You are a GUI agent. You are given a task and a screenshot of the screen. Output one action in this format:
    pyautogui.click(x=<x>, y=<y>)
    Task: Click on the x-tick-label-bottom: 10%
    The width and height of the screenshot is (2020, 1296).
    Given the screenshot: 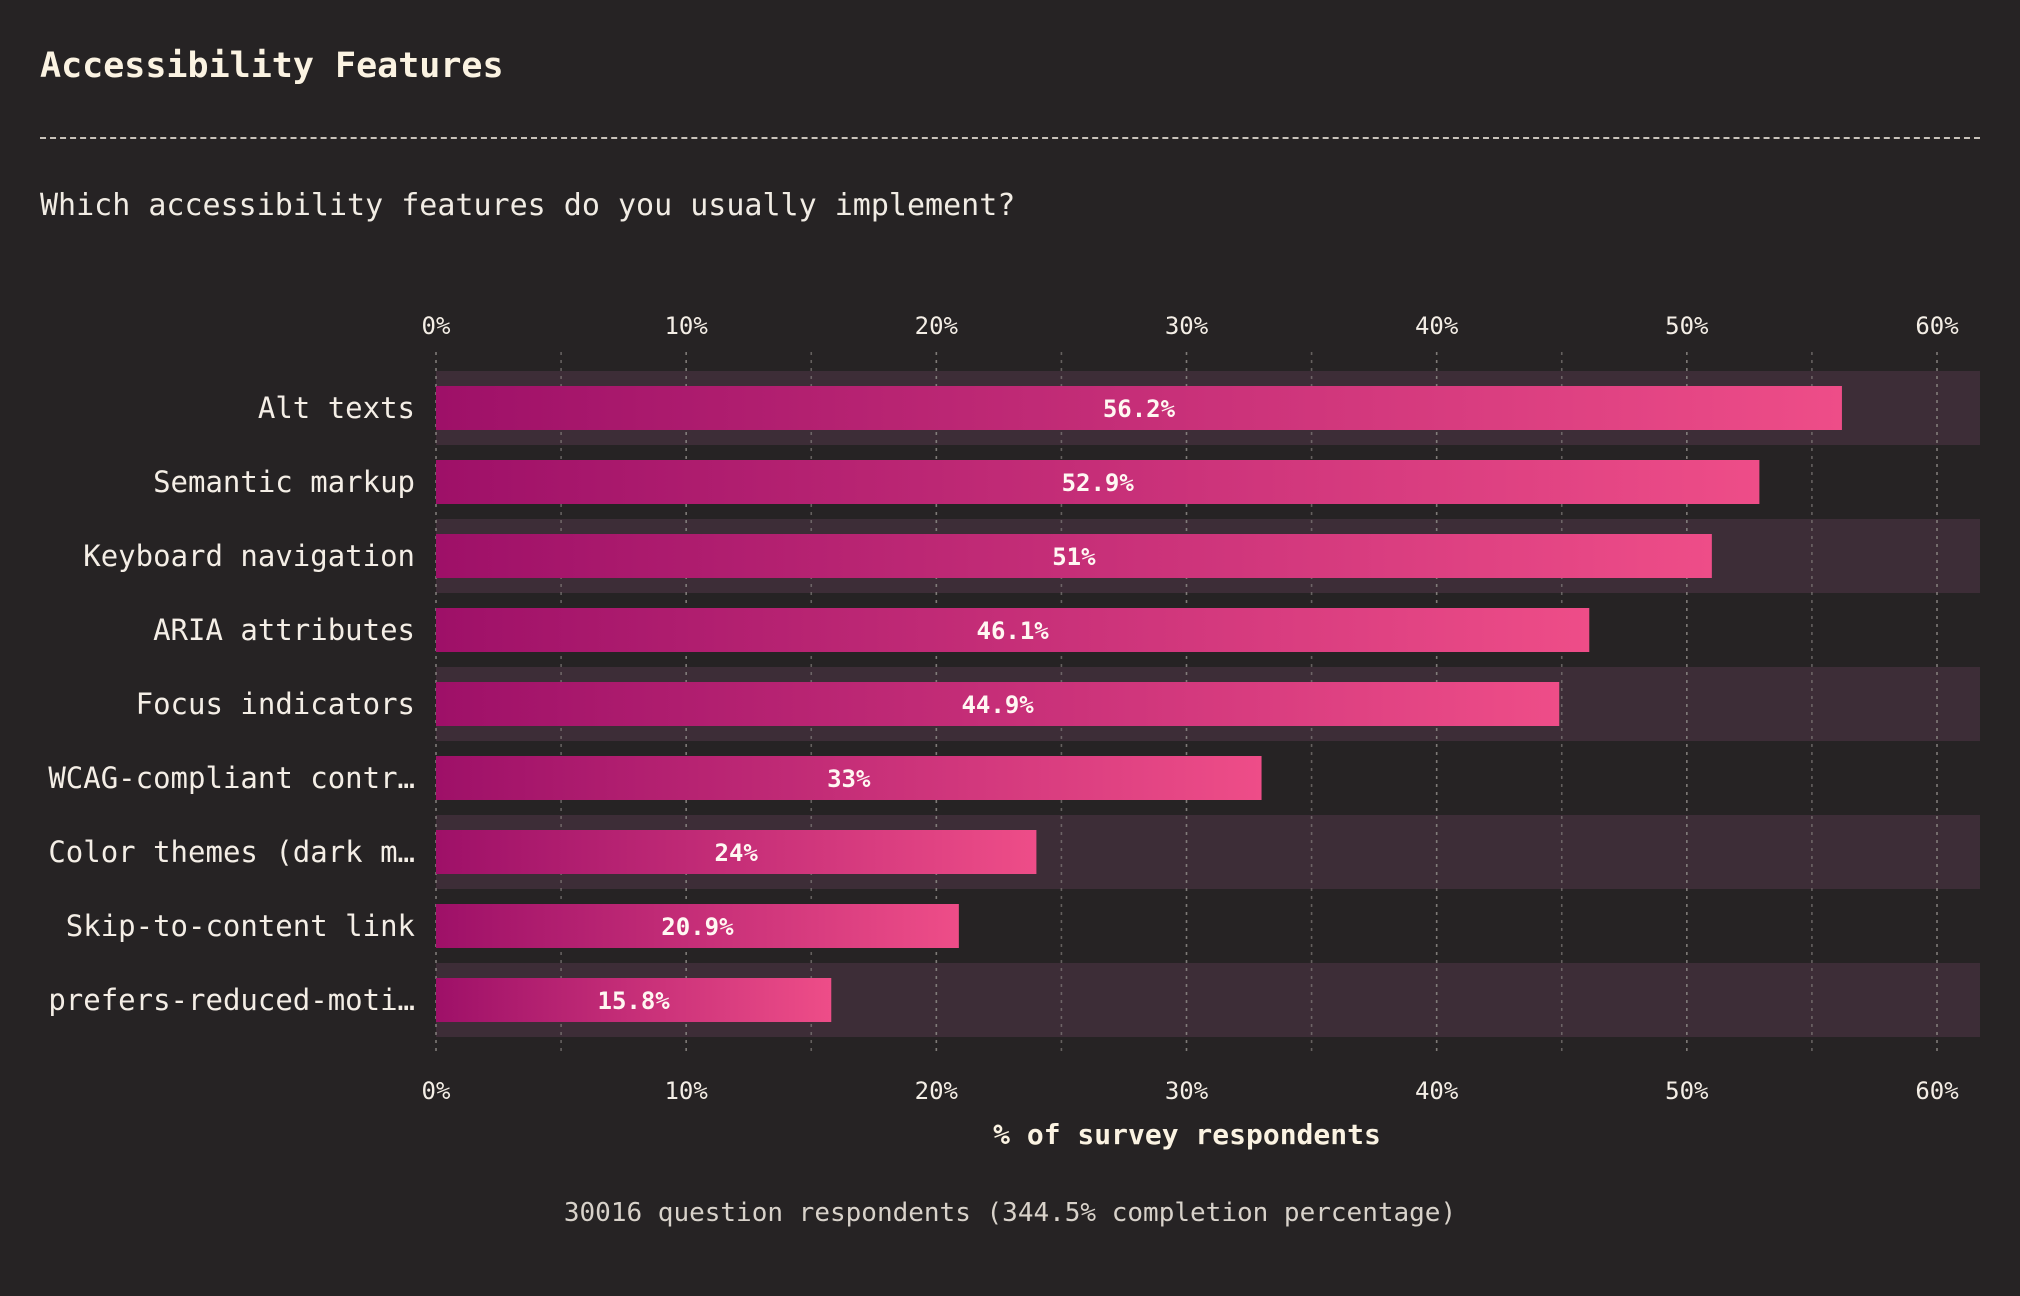 What is the action you would take?
    pyautogui.click(x=686, y=1091)
    